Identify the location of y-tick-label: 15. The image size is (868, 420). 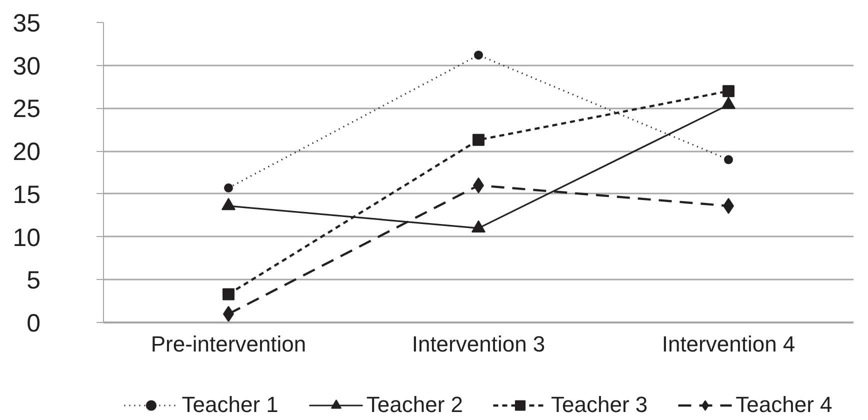
(26, 194).